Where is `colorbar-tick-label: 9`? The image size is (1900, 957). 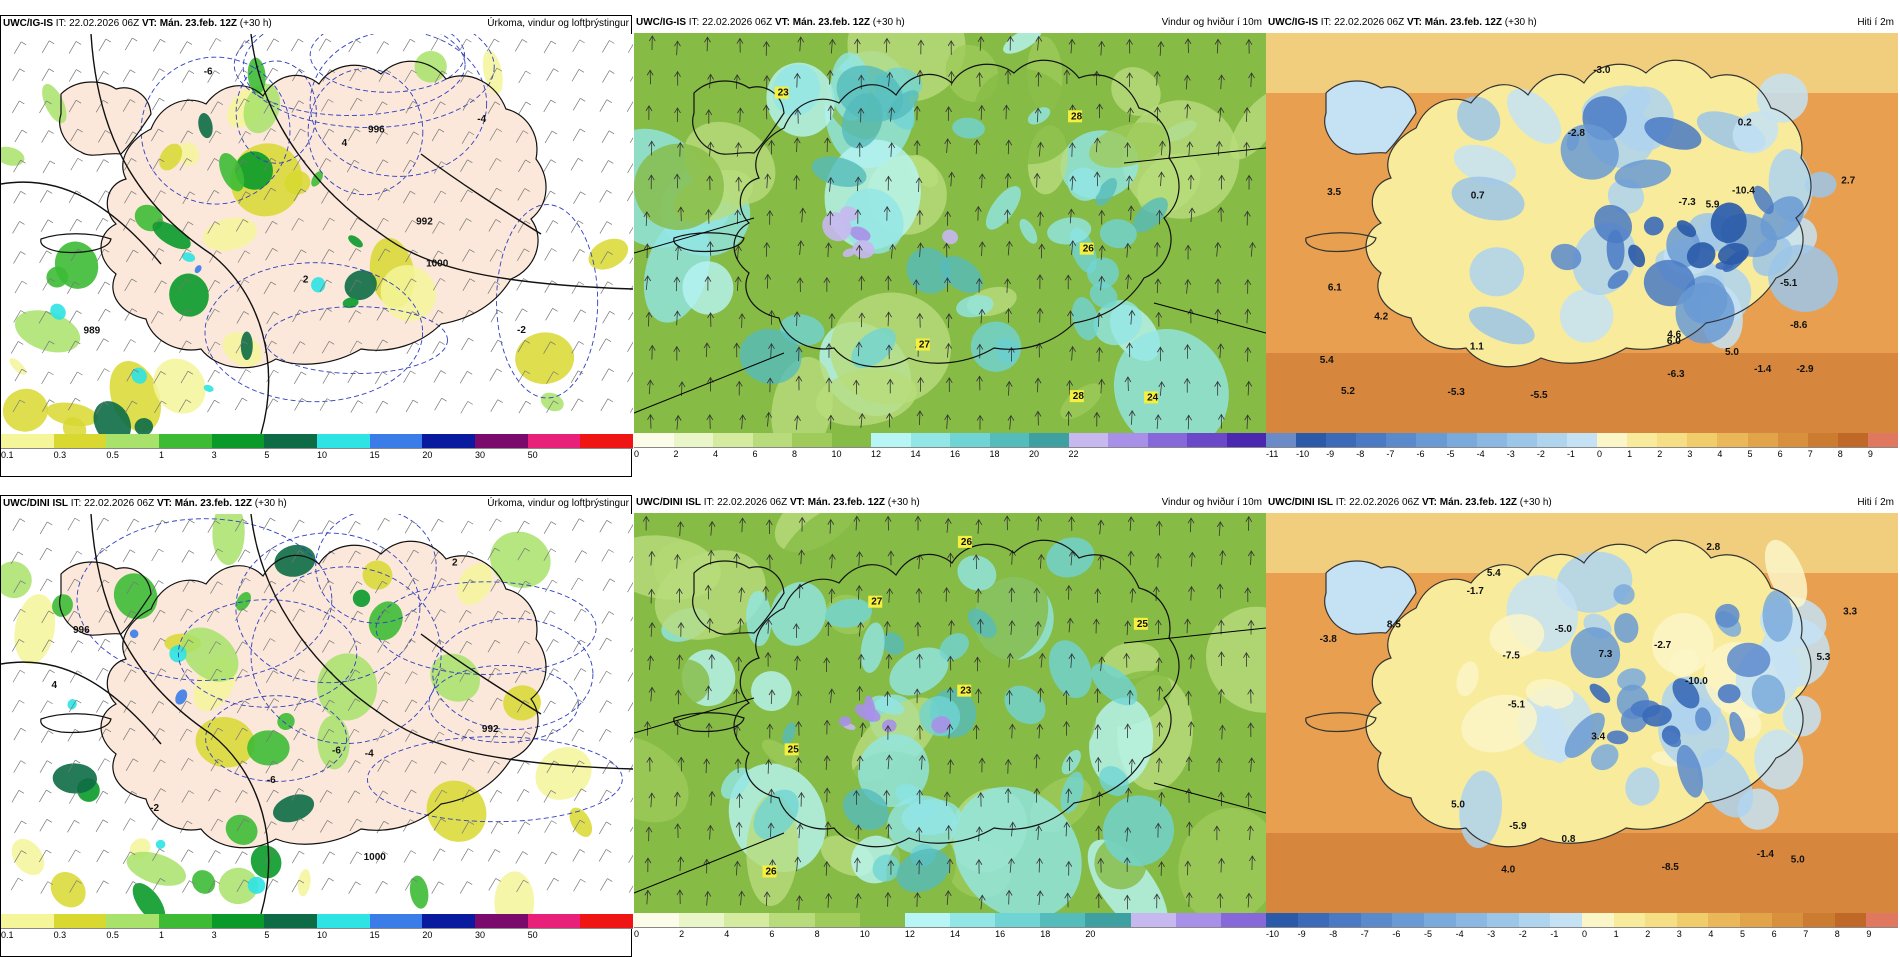
colorbar-tick-label: 9 is located at coordinates (1868, 934).